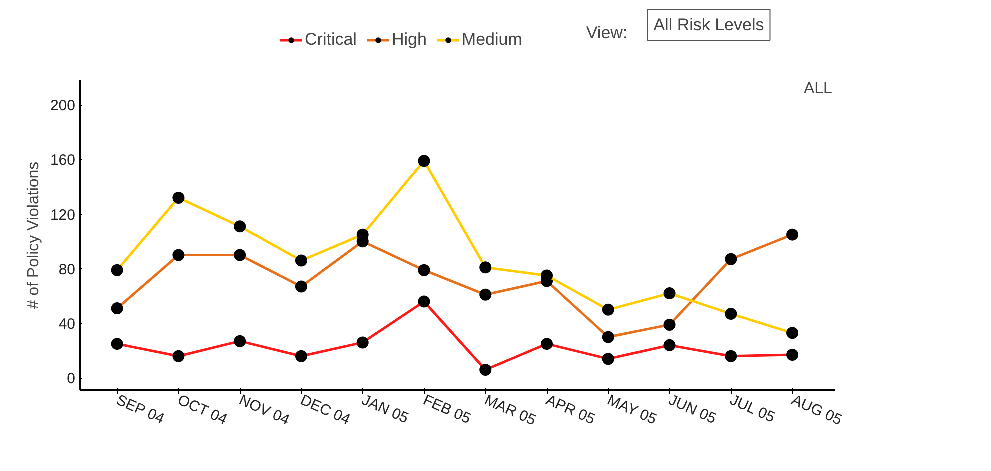 The image size is (991, 471). Describe the element at coordinates (385, 410) in the screenshot. I see `x-tick-label: JAN 05` at that location.